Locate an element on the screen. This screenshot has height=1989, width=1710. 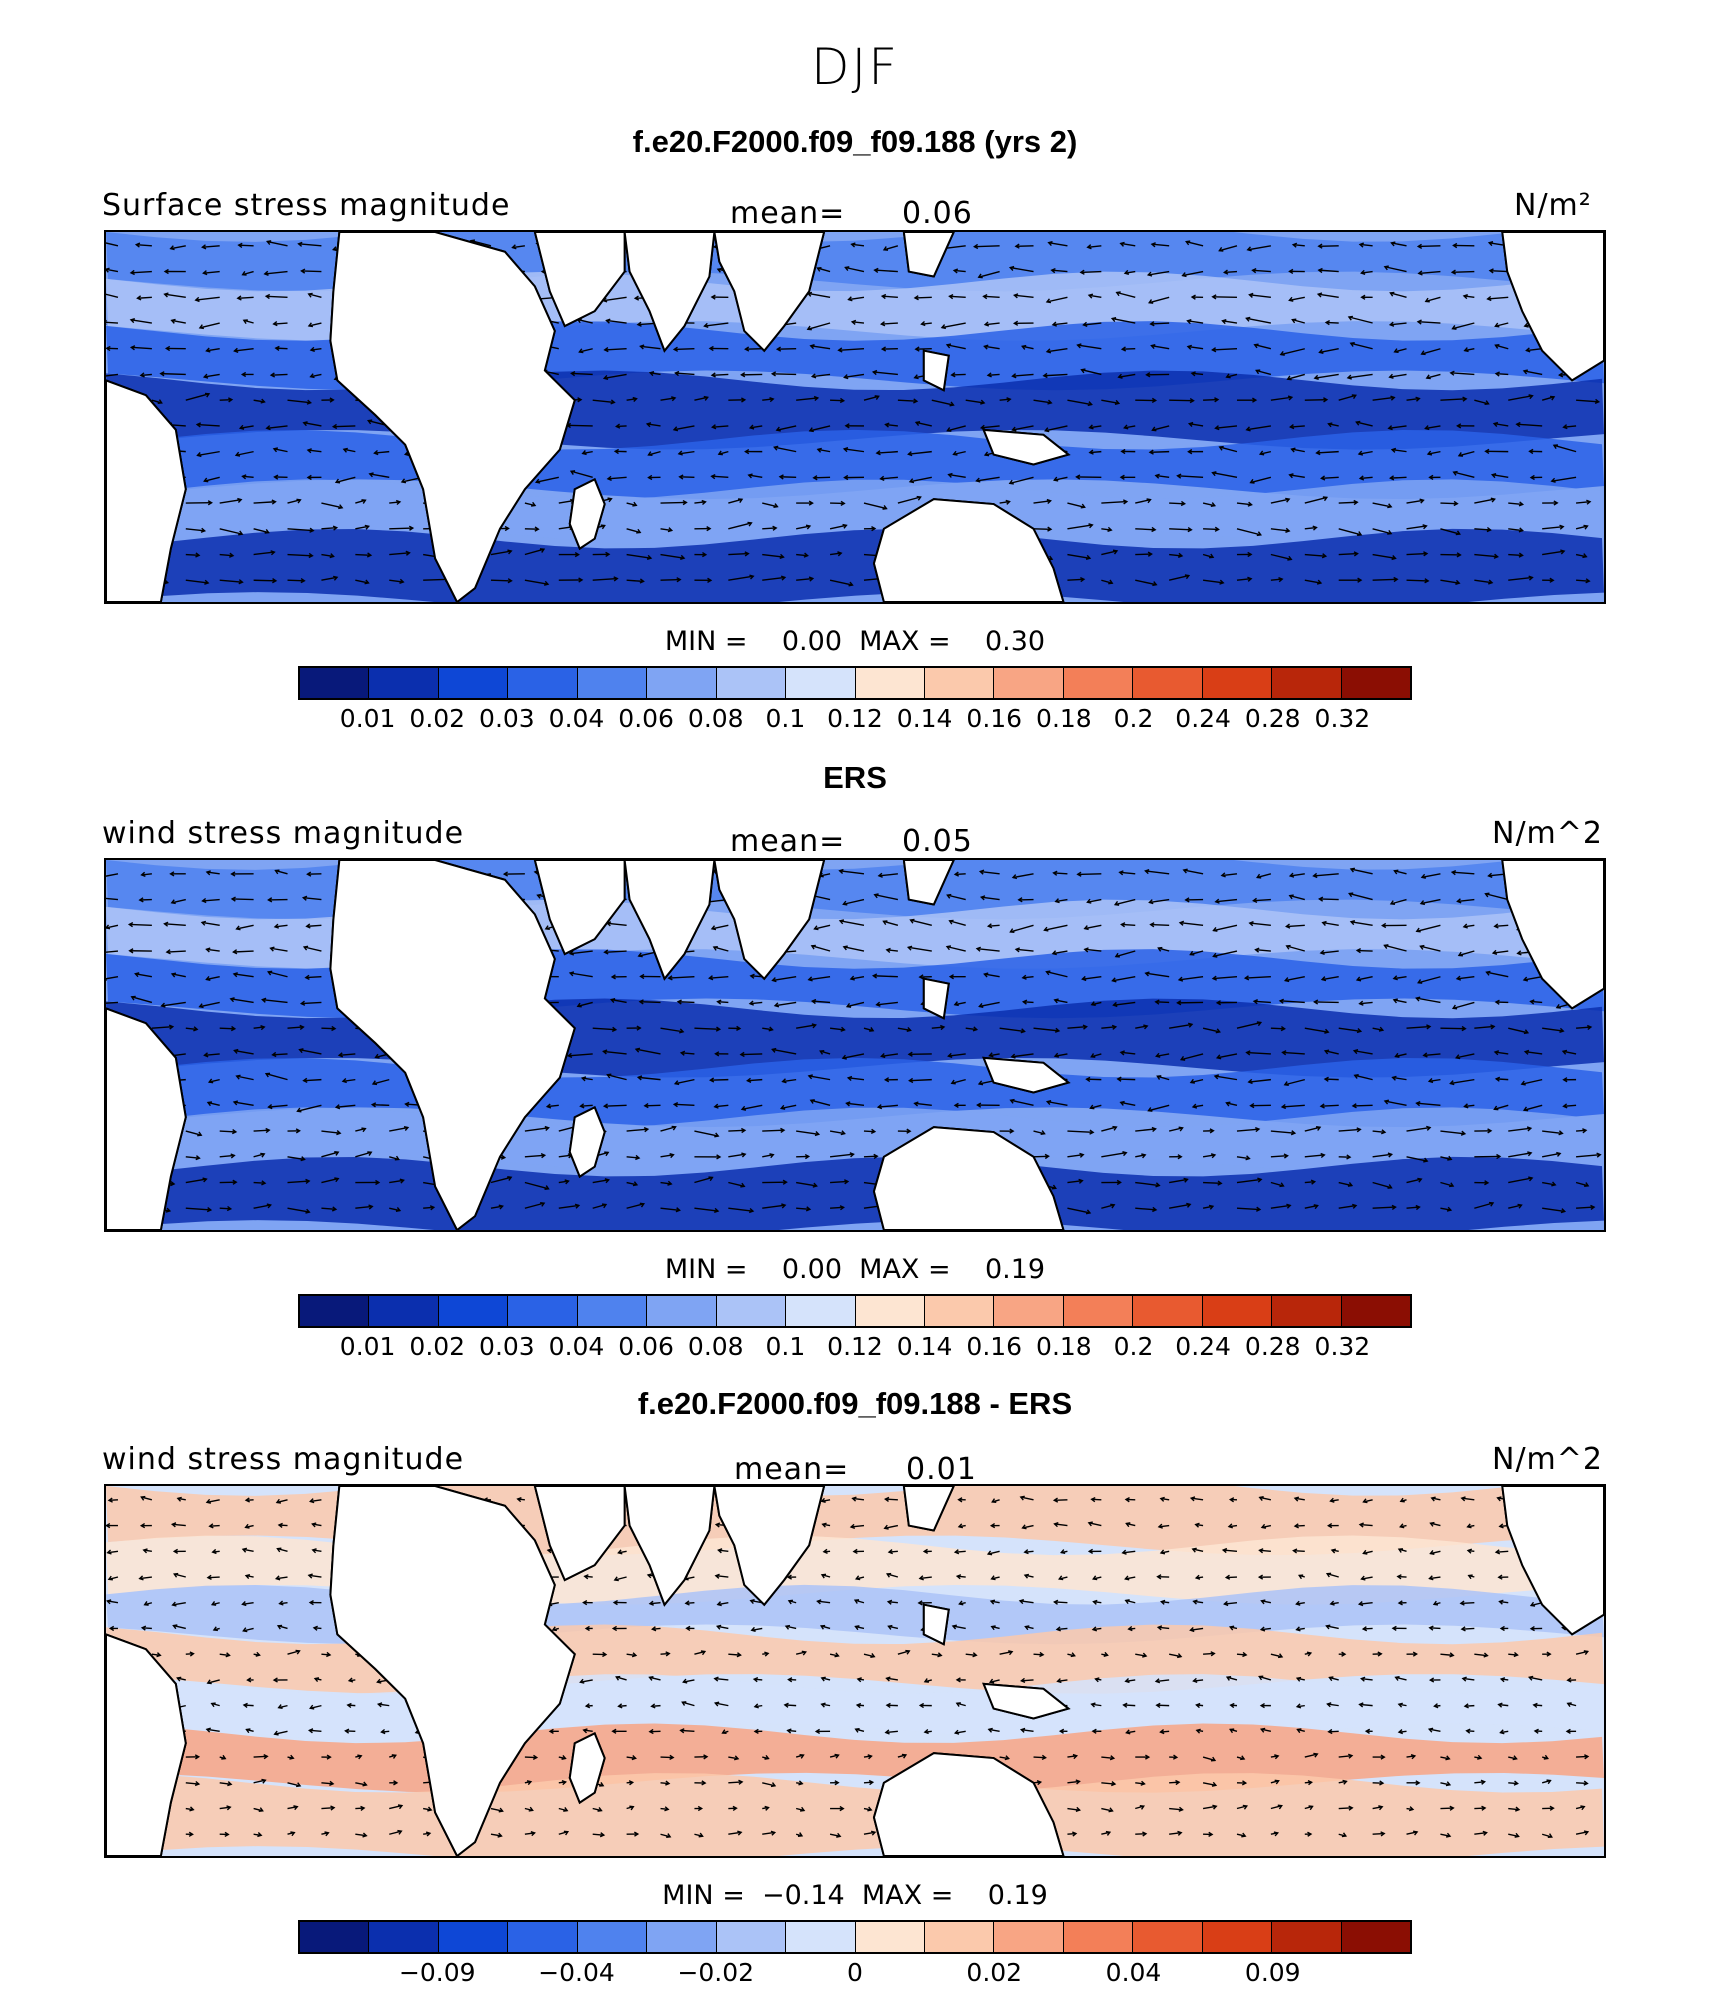
colorbar-tick-label: 0.12 is located at coordinates (855, 1346).